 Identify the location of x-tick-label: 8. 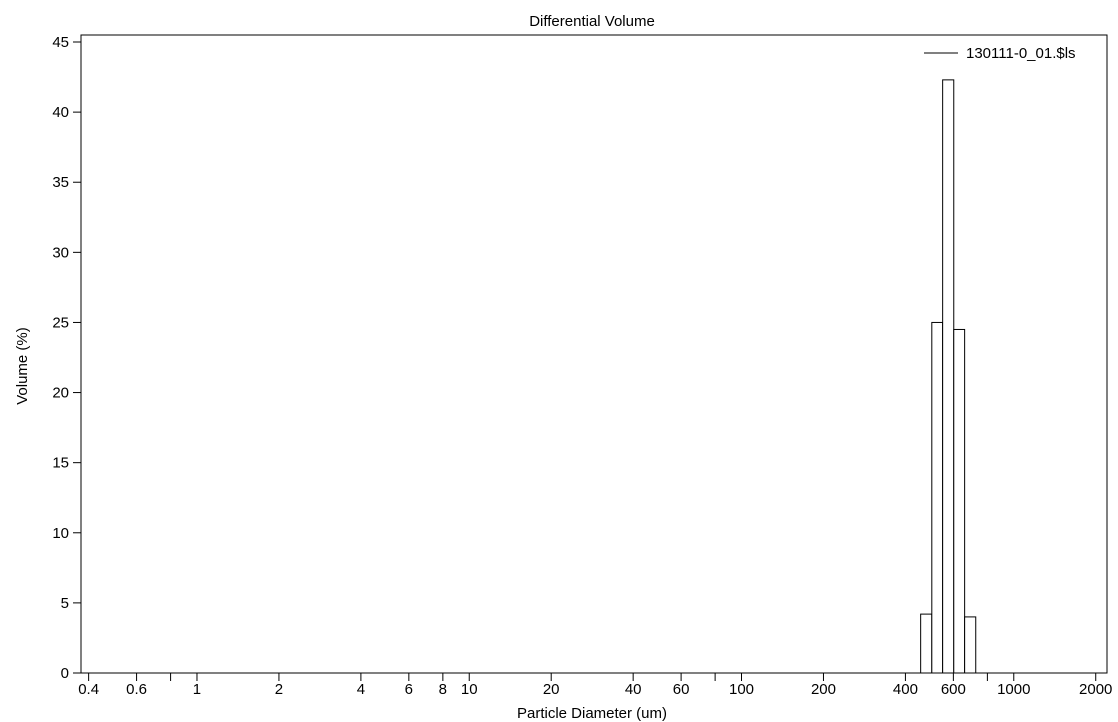
(443, 689).